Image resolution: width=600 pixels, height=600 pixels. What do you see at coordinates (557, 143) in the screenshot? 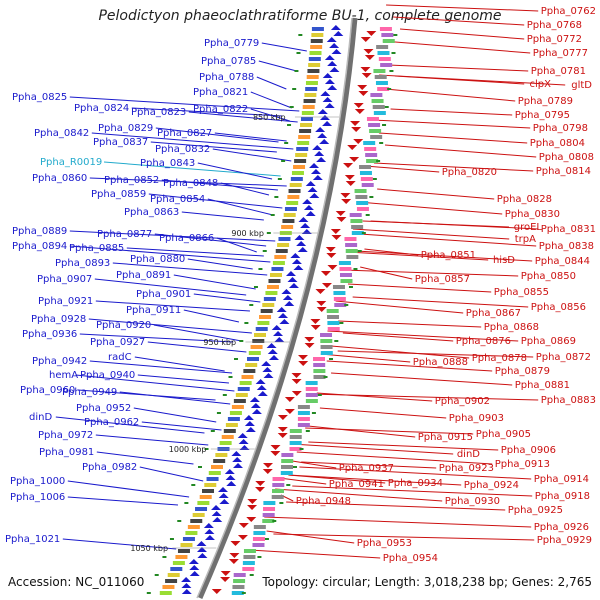
I see `gene-label-right: Ppha_0804` at bounding box center [557, 143].